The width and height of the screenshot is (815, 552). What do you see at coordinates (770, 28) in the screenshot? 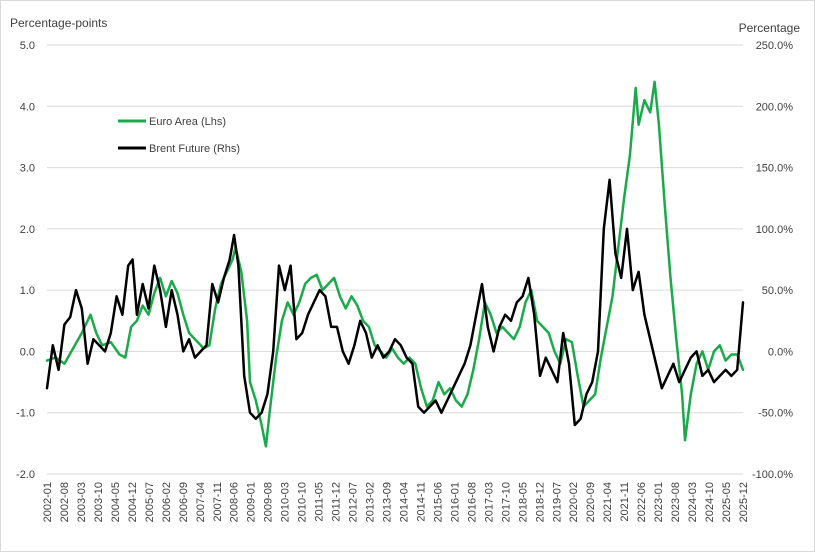
I see `right-axis-title: Percentage` at bounding box center [770, 28].